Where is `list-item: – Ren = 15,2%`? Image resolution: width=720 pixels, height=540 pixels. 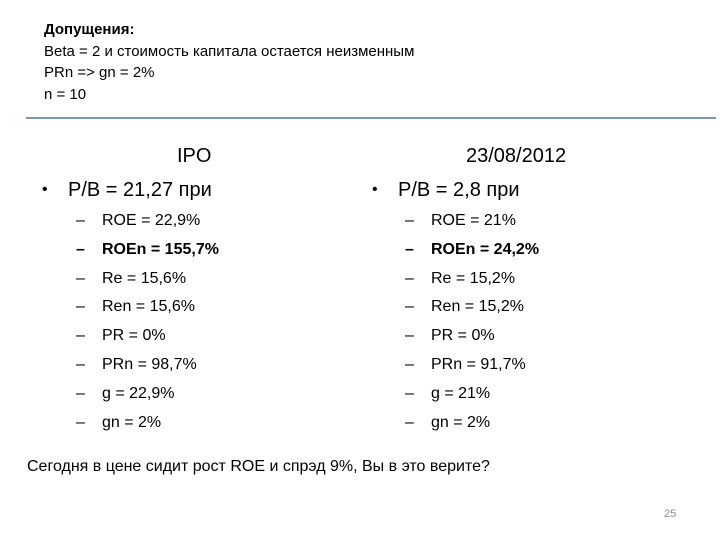 list-item: – Ren = 15,2% is located at coordinates (472, 309).